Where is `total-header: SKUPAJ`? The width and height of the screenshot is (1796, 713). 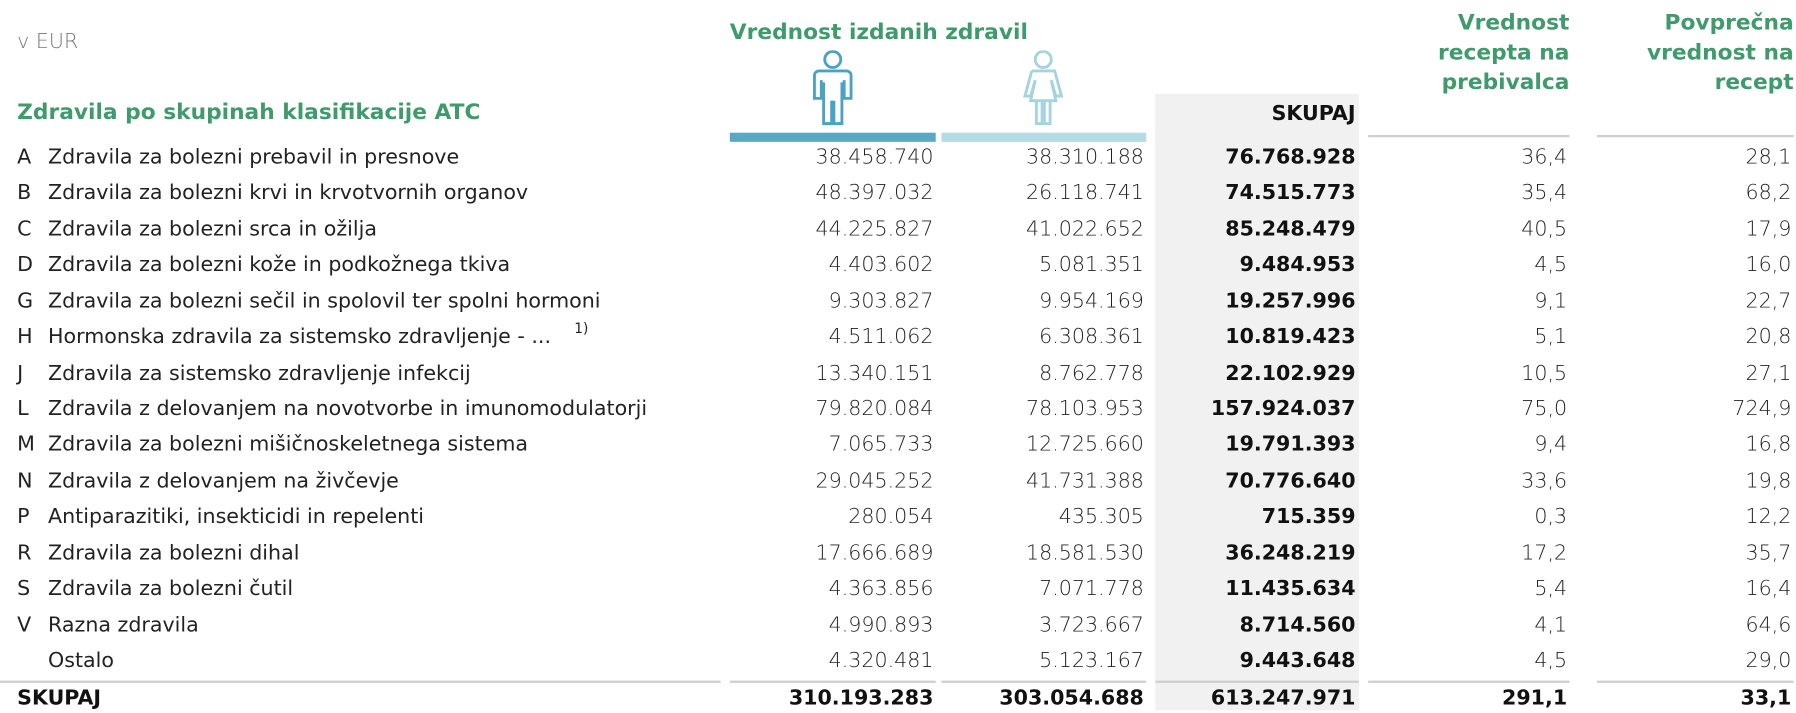 total-header: SKUPAJ is located at coordinates (1313, 113).